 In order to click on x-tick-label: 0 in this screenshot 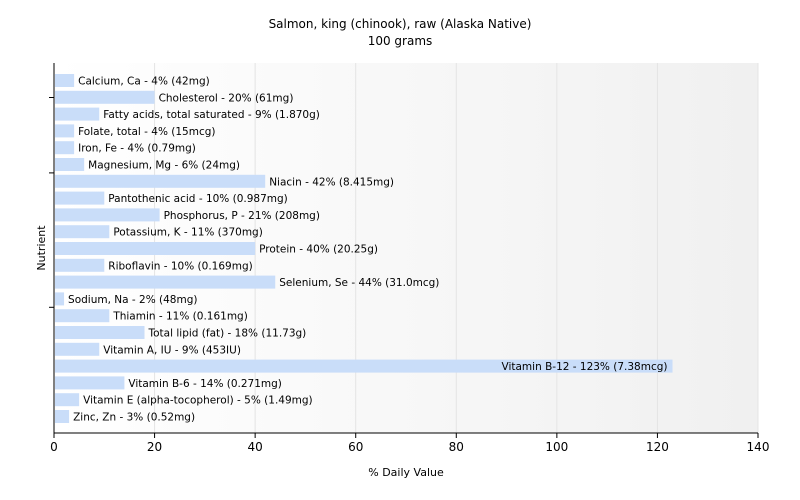, I will do `click(54, 447)`.